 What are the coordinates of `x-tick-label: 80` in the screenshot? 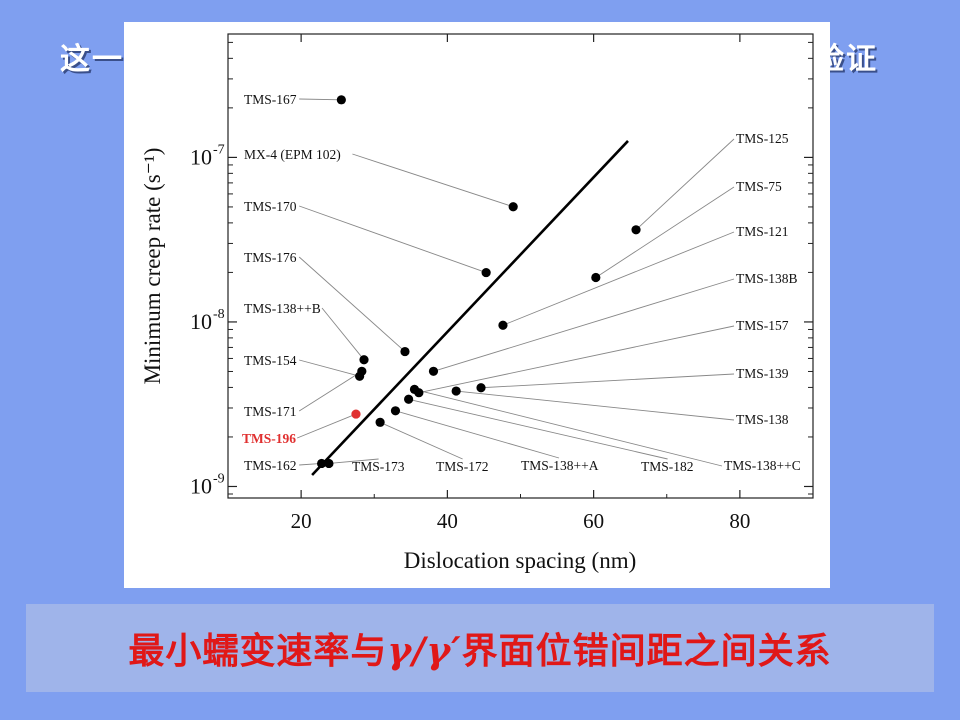 It's located at (739, 521).